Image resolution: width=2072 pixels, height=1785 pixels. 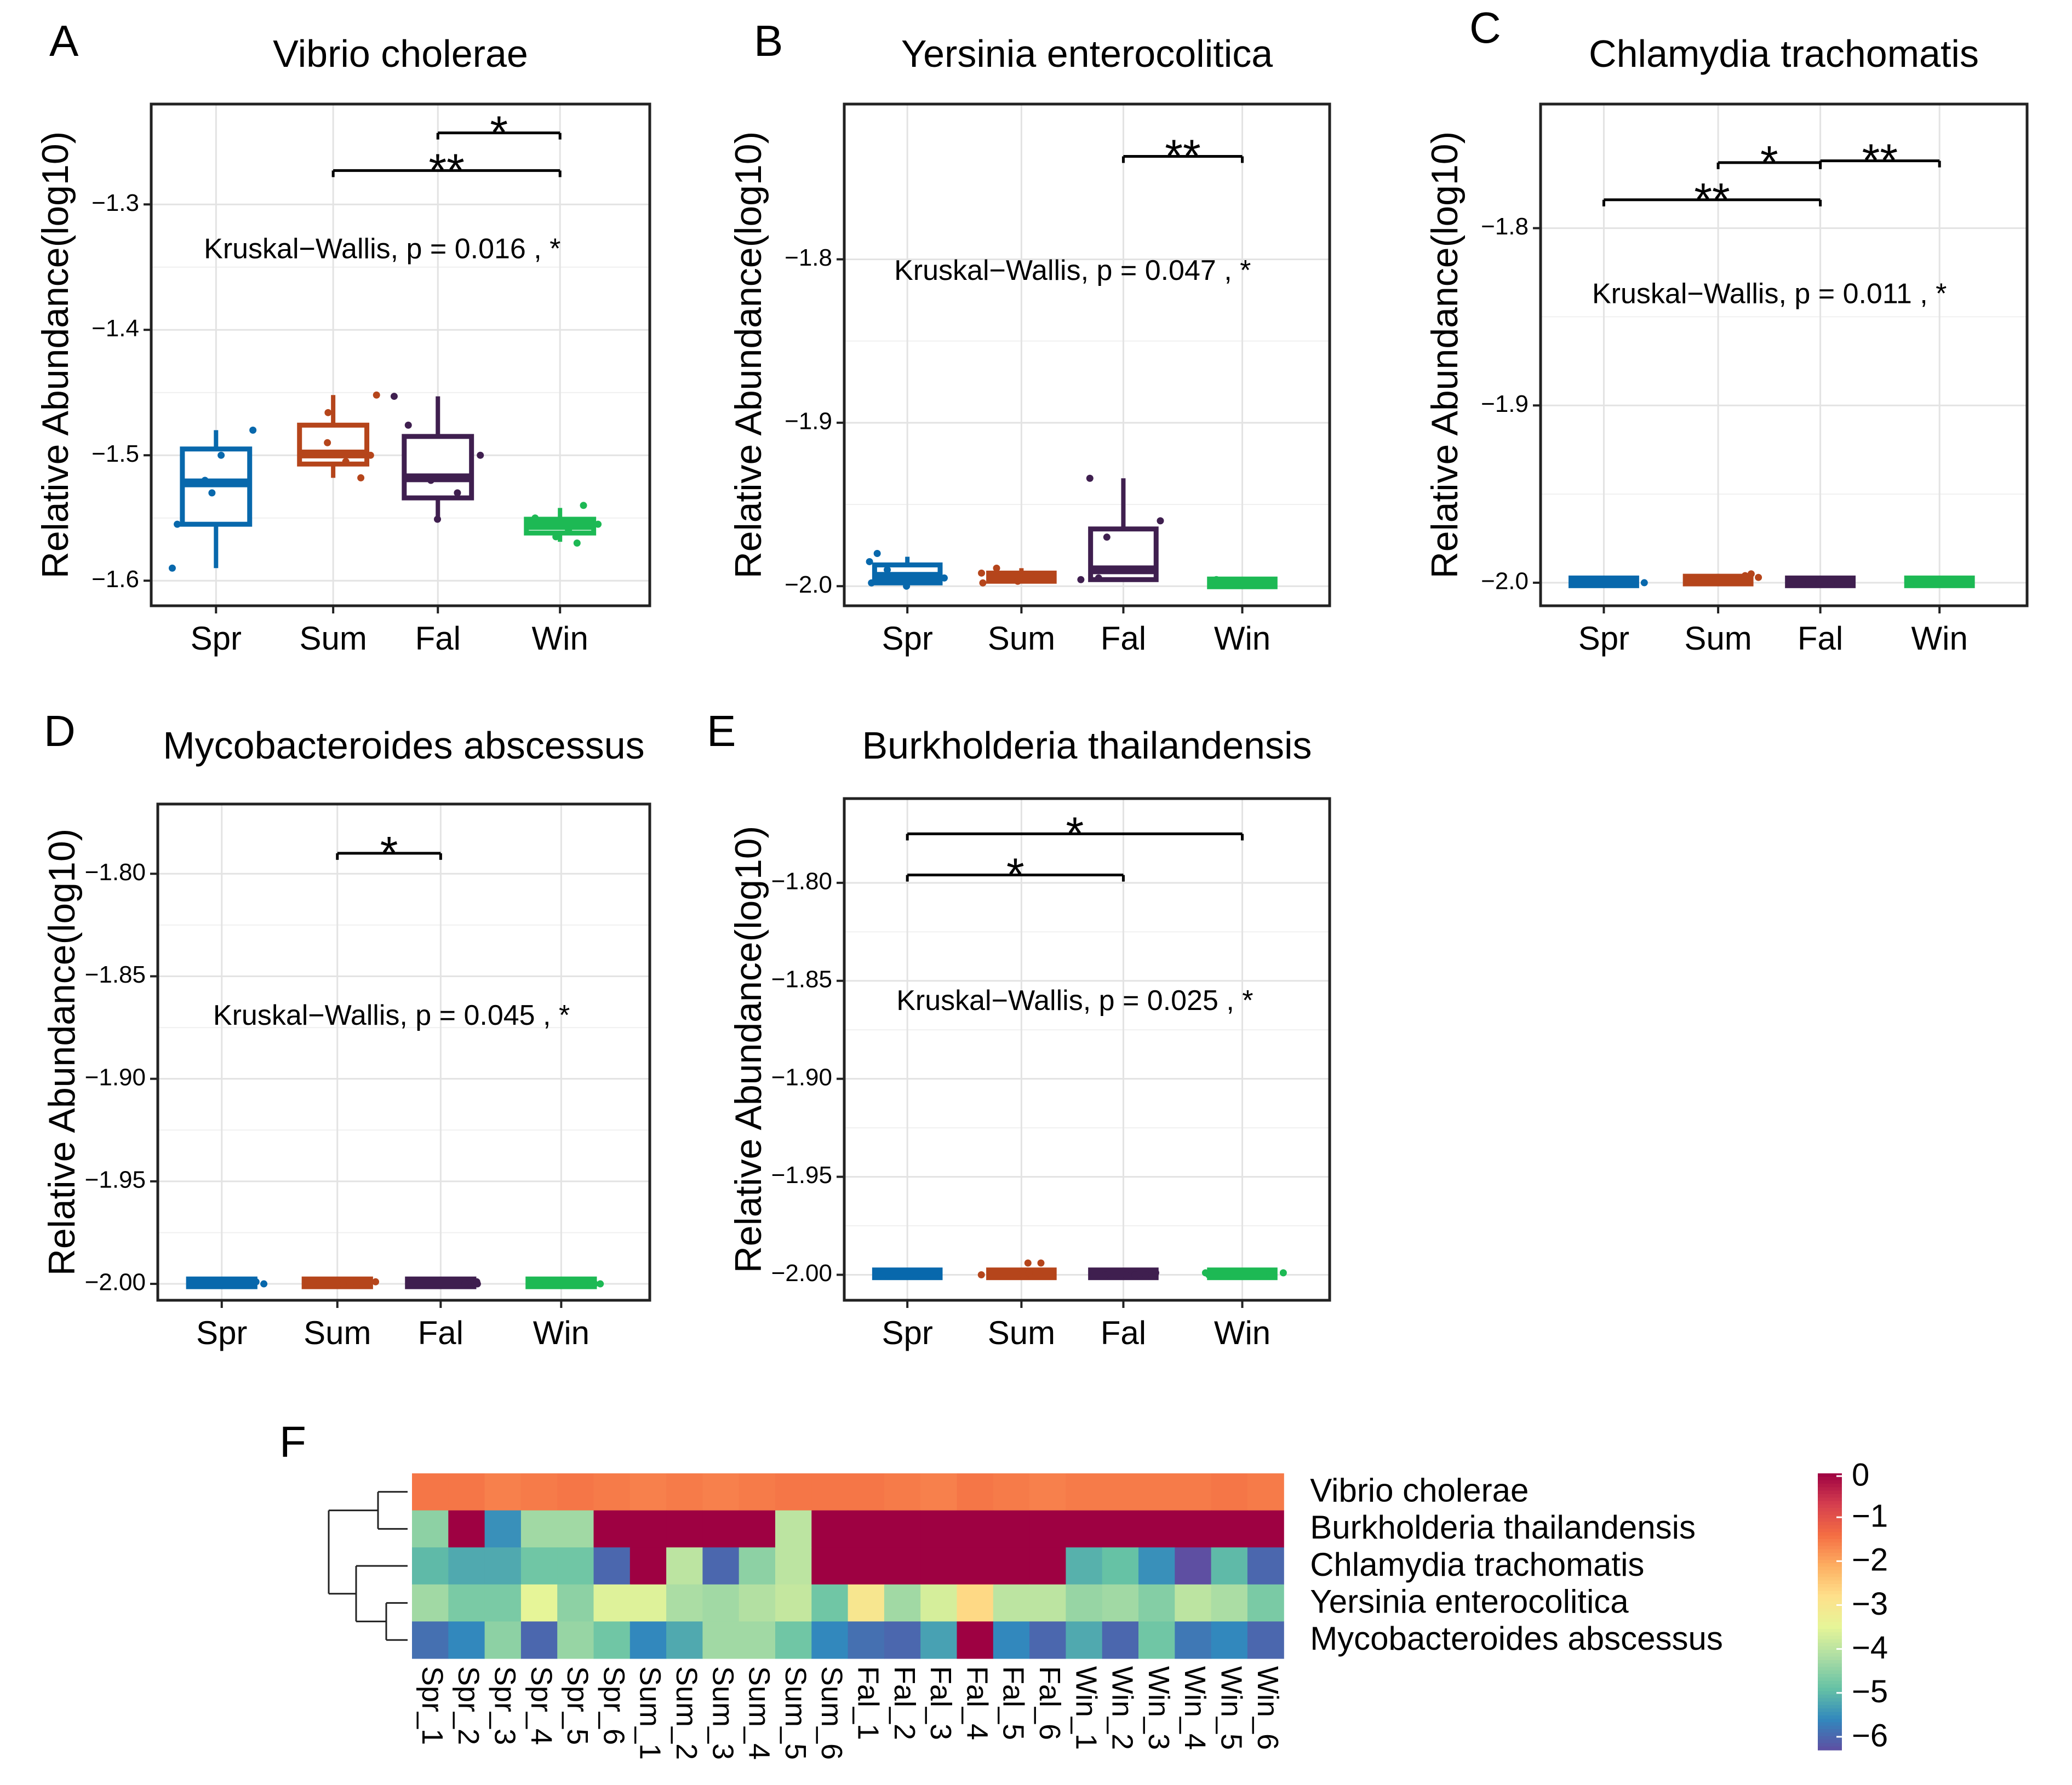 I want to click on heatmap-column-label: Win_4, so click(x=1194, y=1708).